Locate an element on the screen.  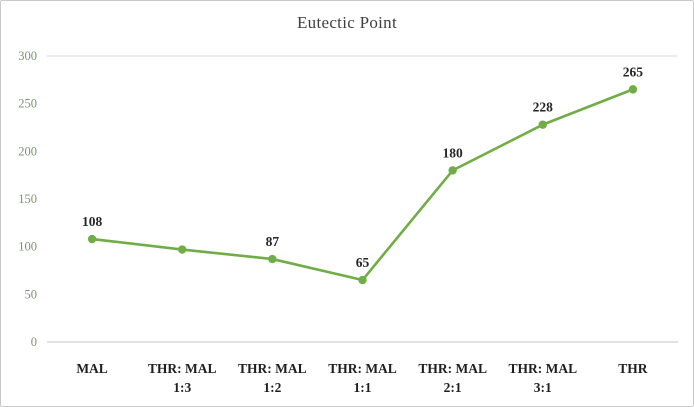
y-tick-label: 50 is located at coordinates (31, 294).